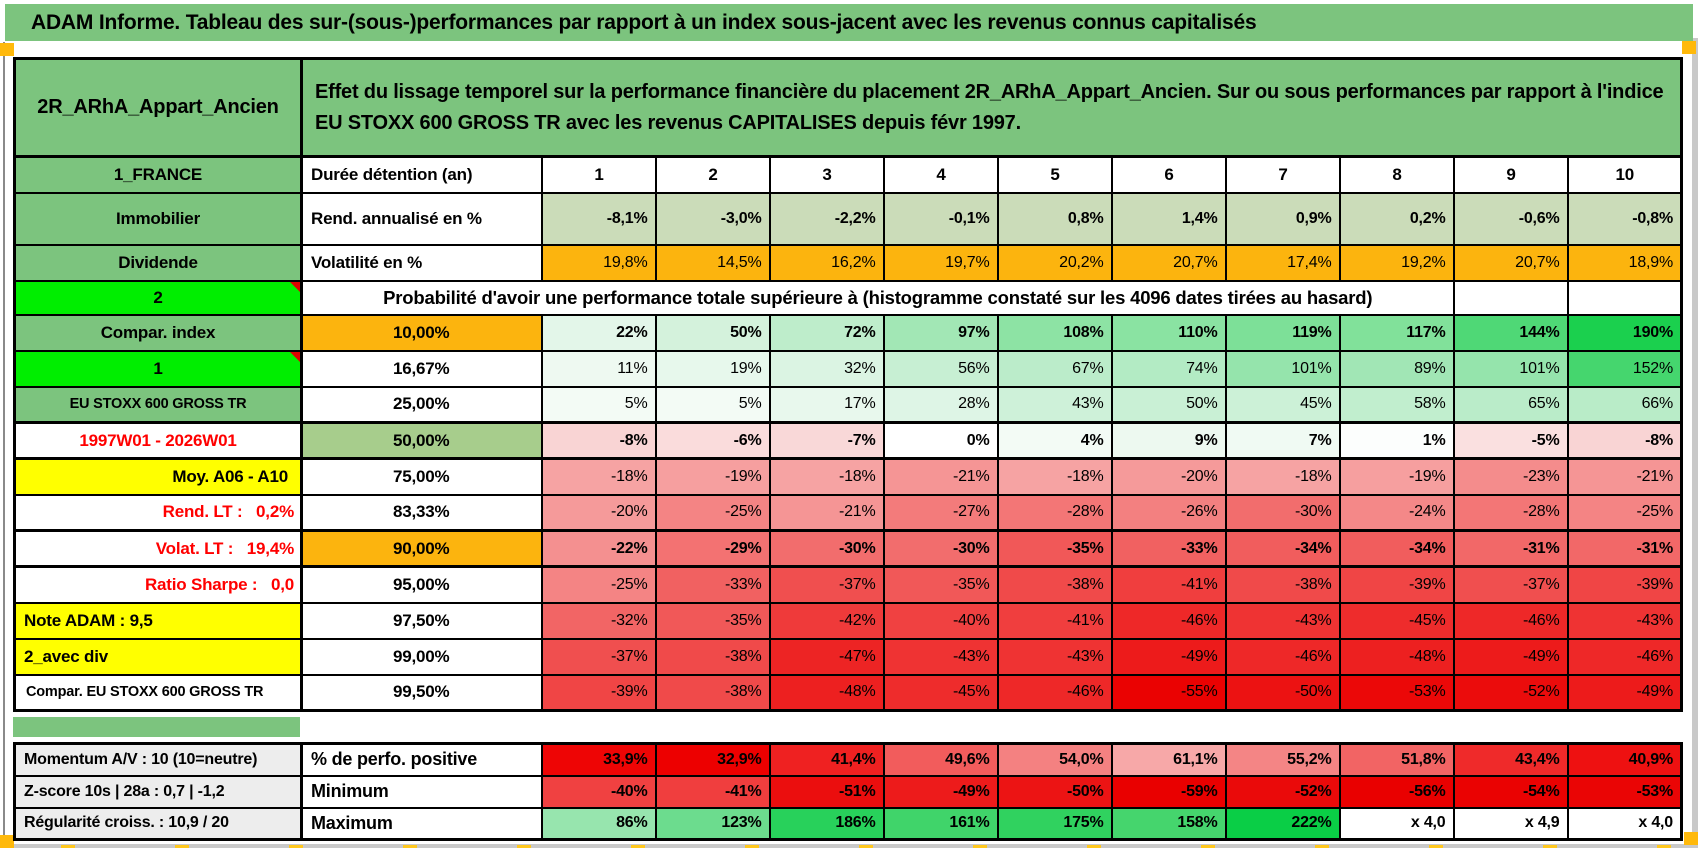 The width and height of the screenshot is (1698, 848). I want to click on data-cell: -35%, so click(940, 584).